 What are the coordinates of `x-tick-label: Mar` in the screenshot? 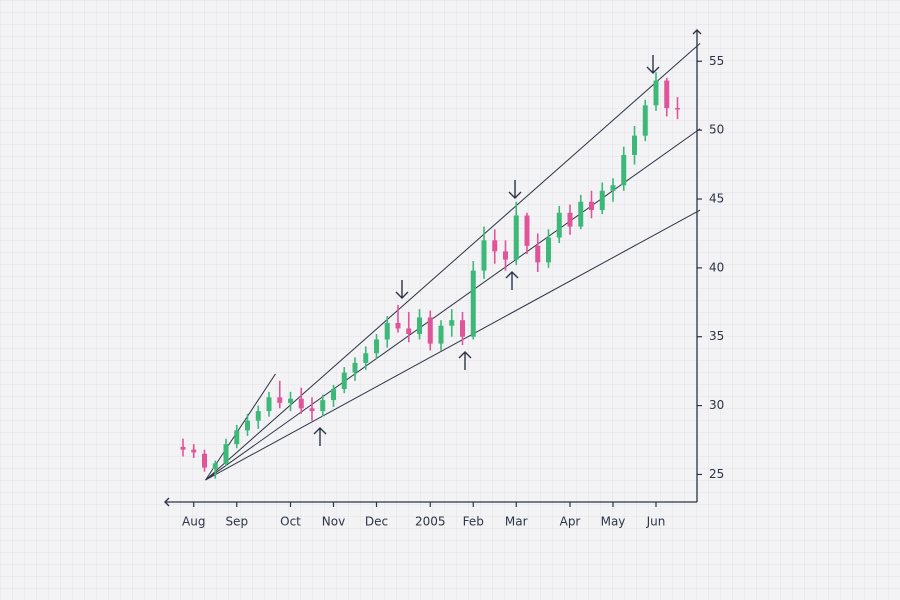 It's located at (516, 522).